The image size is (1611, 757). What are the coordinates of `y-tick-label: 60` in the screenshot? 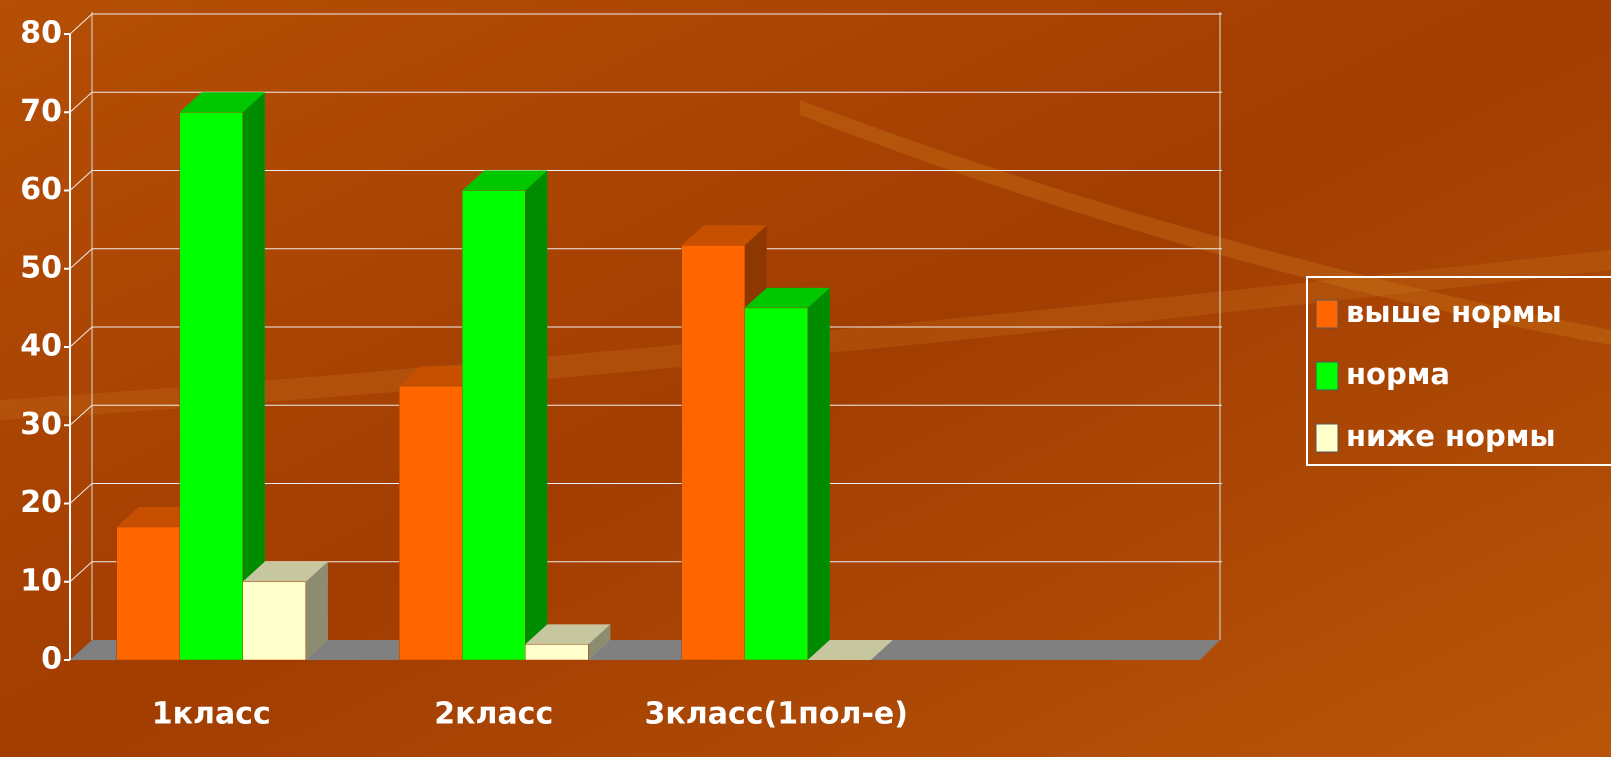 It's located at (41, 189).